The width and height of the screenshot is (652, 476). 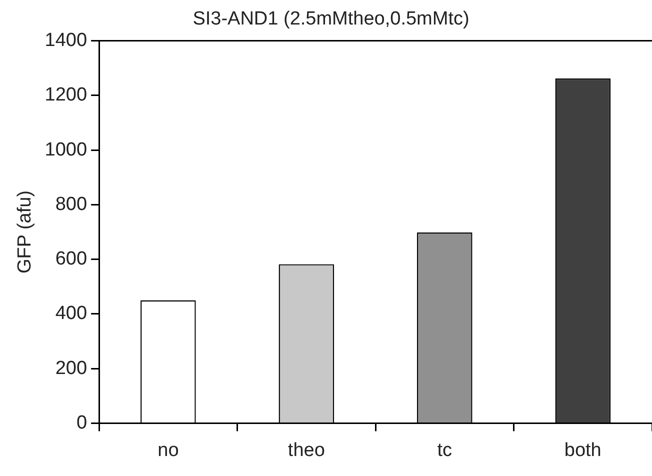 What do you see at coordinates (66, 41) in the screenshot?
I see `y-tick-label: 1400` at bounding box center [66, 41].